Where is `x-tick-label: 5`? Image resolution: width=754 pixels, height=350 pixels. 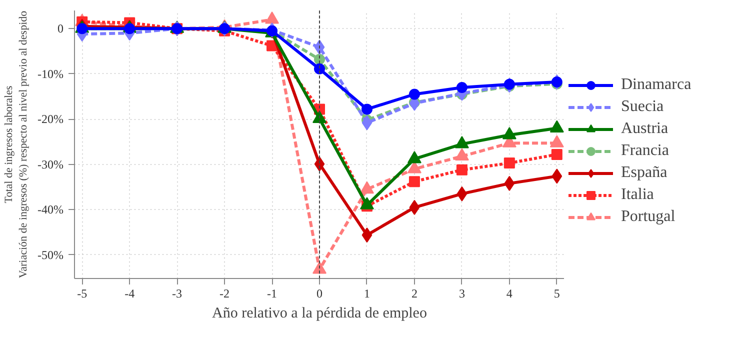
x-tick-label: 5 is located at coordinates (557, 293).